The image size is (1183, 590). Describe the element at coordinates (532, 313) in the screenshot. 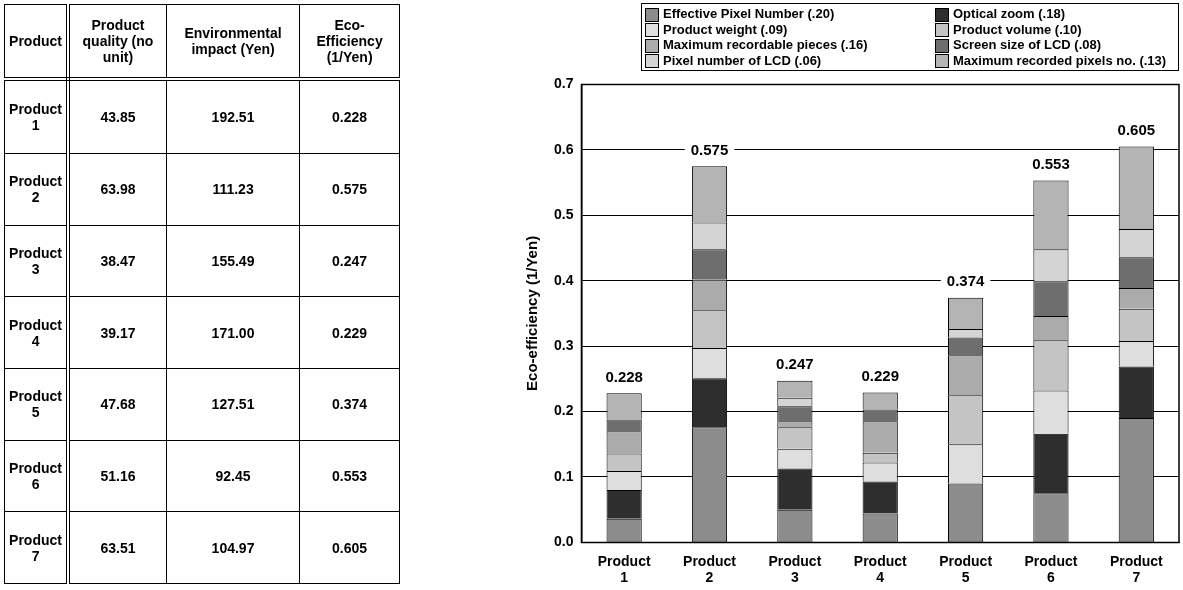

I see `y-axis-title: Eco-efficiency (1/Yen)` at that location.